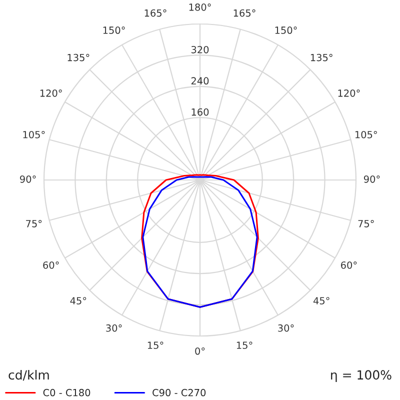  I want to click on spoke-label: 180°, so click(200, 7).